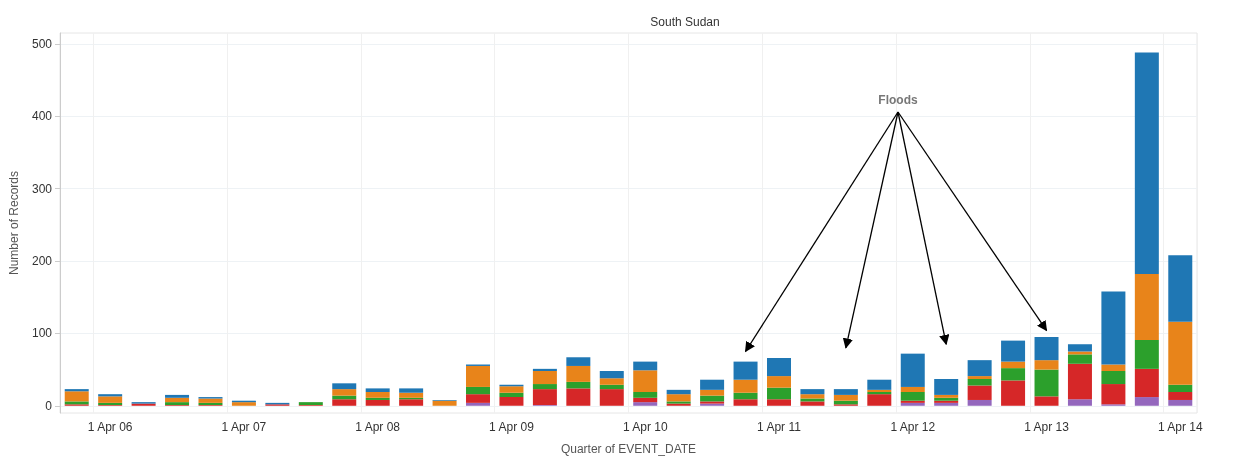 The width and height of the screenshot is (1237, 460). Describe the element at coordinates (628, 449) in the screenshot. I see `x-axis-title: Quarter of EVENT_DATE` at that location.